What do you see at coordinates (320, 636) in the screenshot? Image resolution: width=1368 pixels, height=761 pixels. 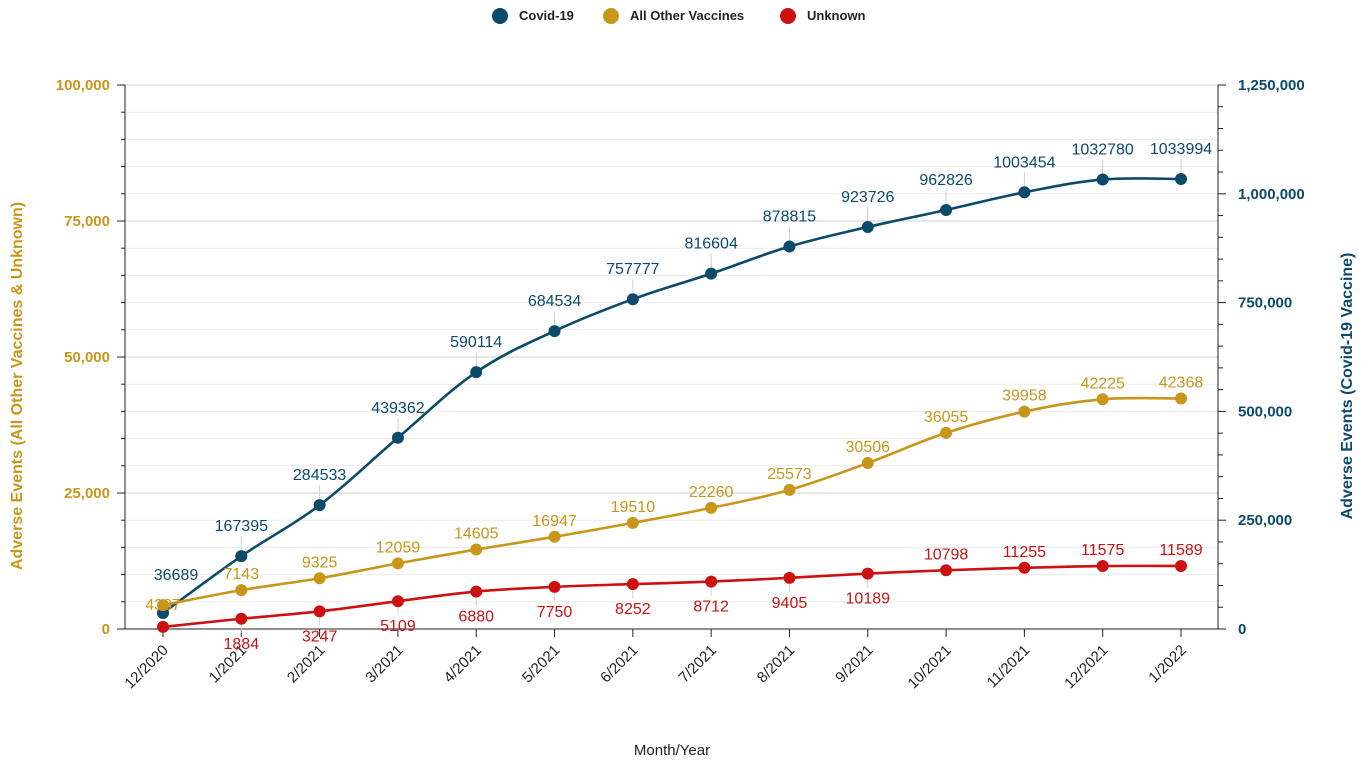 I see `data-label-unknown: 3247` at bounding box center [320, 636].